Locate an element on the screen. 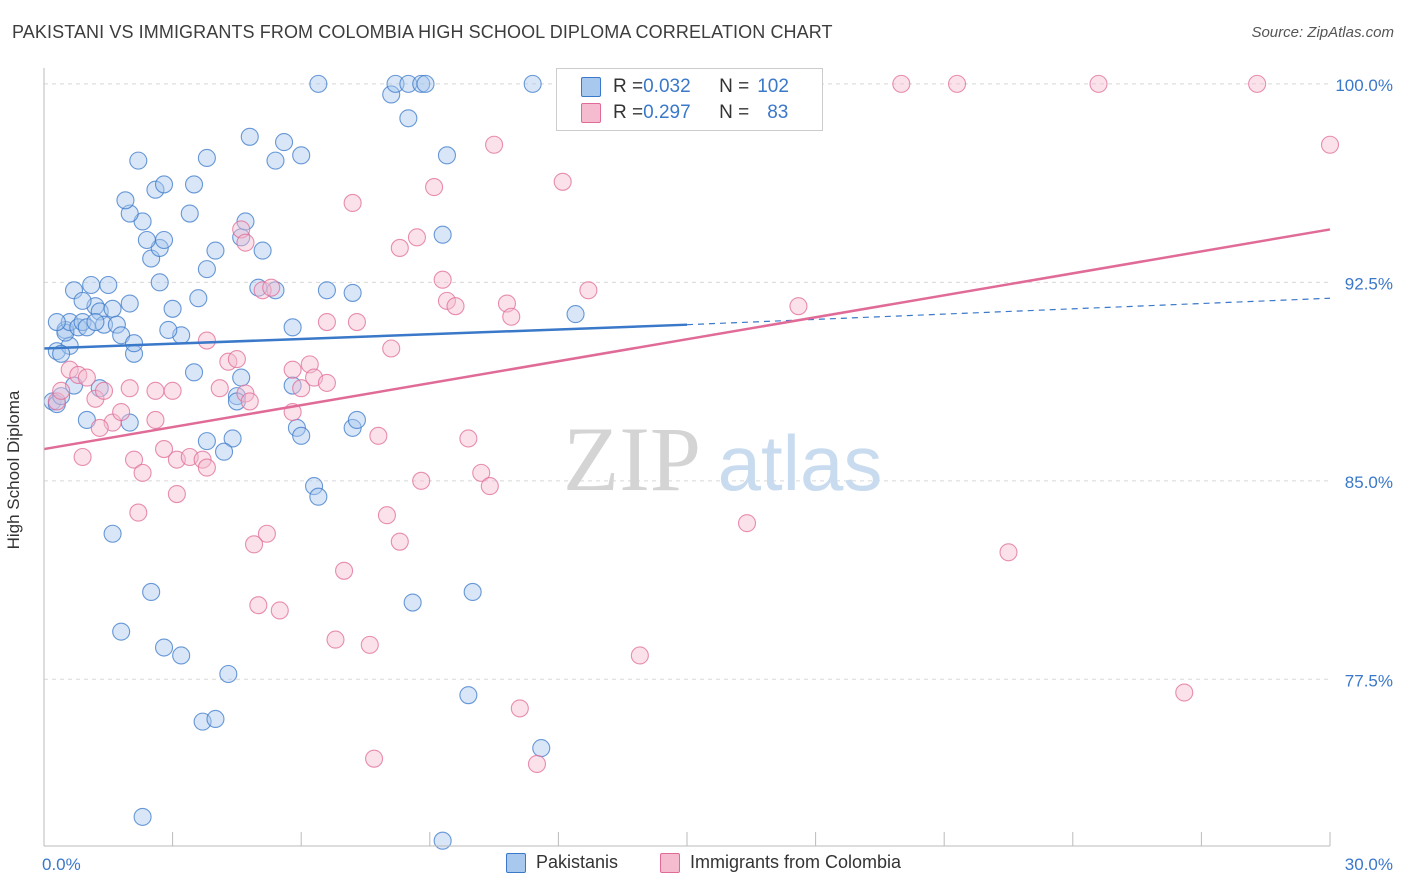 Image resolution: width=1406 pixels, height=892 pixels. x-tick-label: 30.0% is located at coordinates (1369, 864).